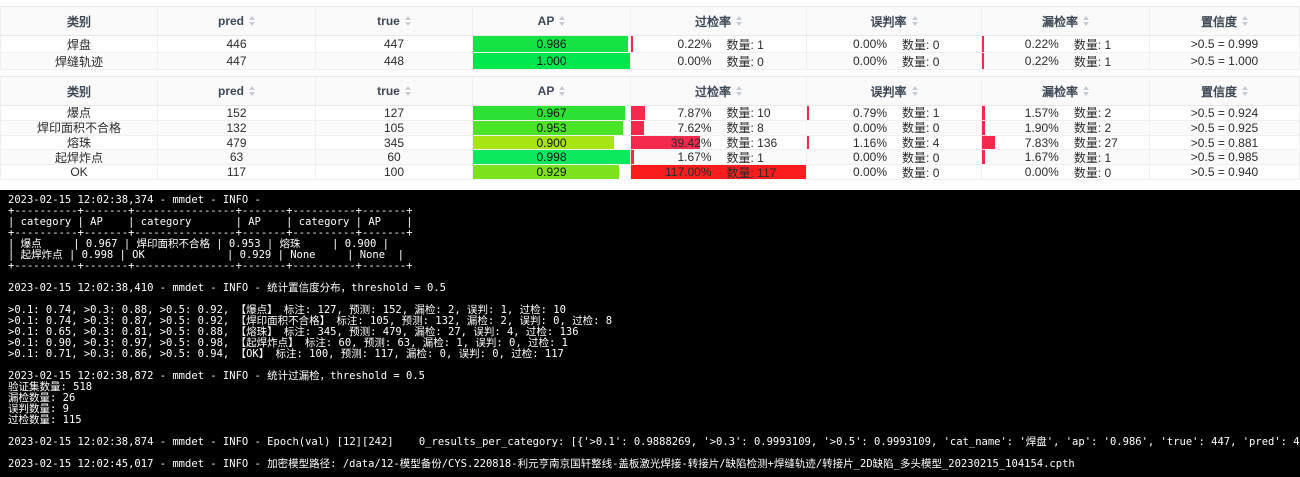 The width and height of the screenshot is (1300, 477). I want to click on rate-percent: 1.16%, so click(870, 142).